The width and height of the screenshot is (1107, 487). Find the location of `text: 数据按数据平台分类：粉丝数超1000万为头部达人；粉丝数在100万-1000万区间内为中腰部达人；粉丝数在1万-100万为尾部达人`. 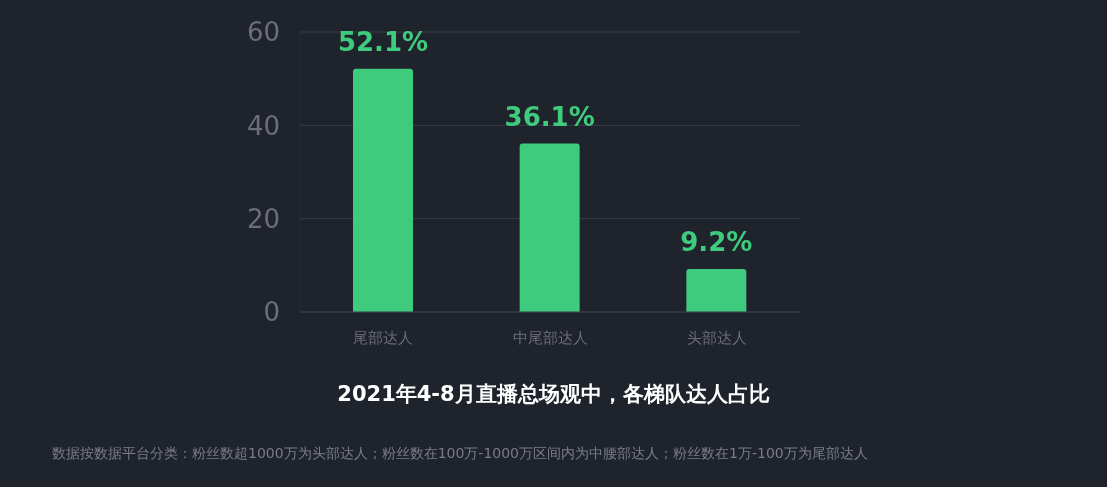

text: 数据按数据平台分类：粉丝数超1000万为头部达人；粉丝数在100万-1000万区间内为中腰部达人；粉丝数在1万-100万为尾部达人 is located at coordinates (460, 454).